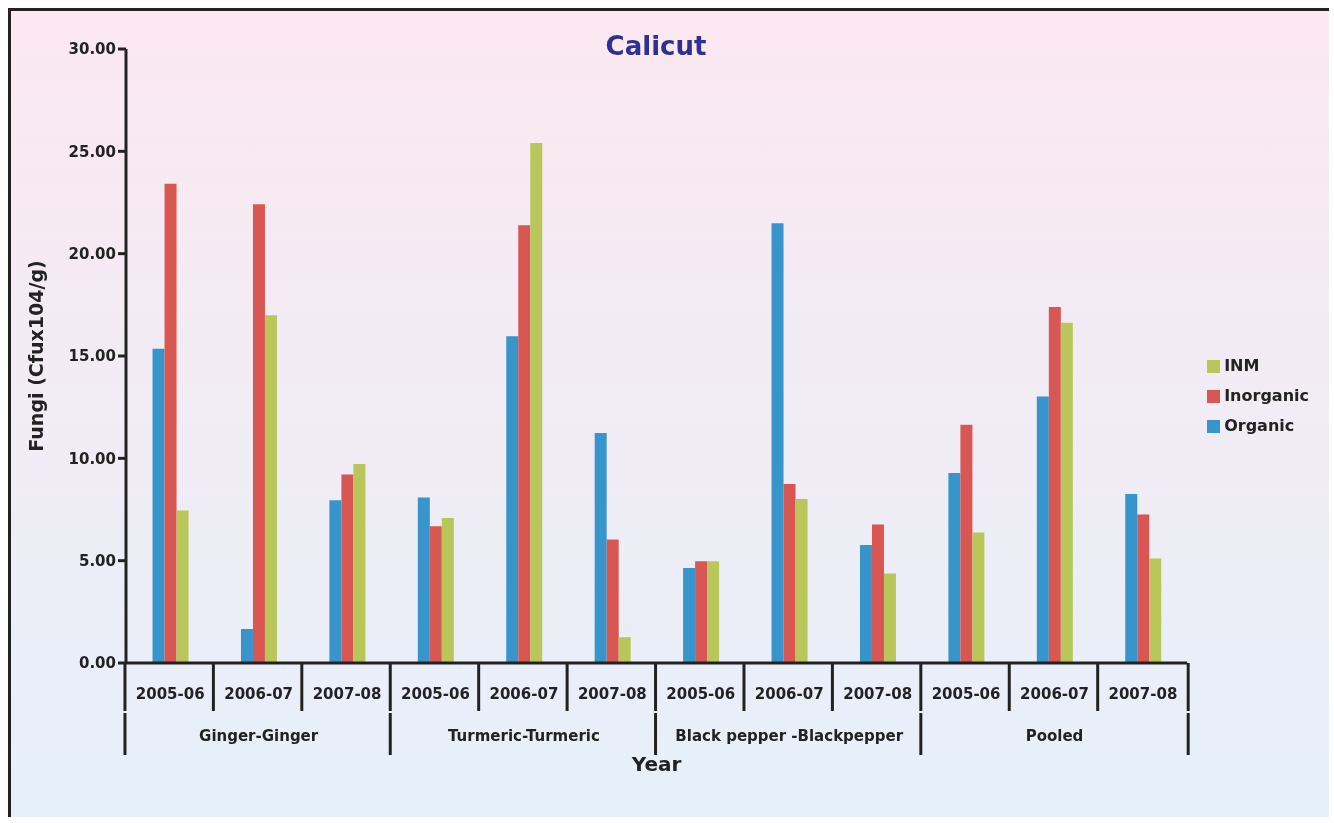 This screenshot has height=823, width=1334. I want to click on y-tick-label: 10.00, so click(92, 458).